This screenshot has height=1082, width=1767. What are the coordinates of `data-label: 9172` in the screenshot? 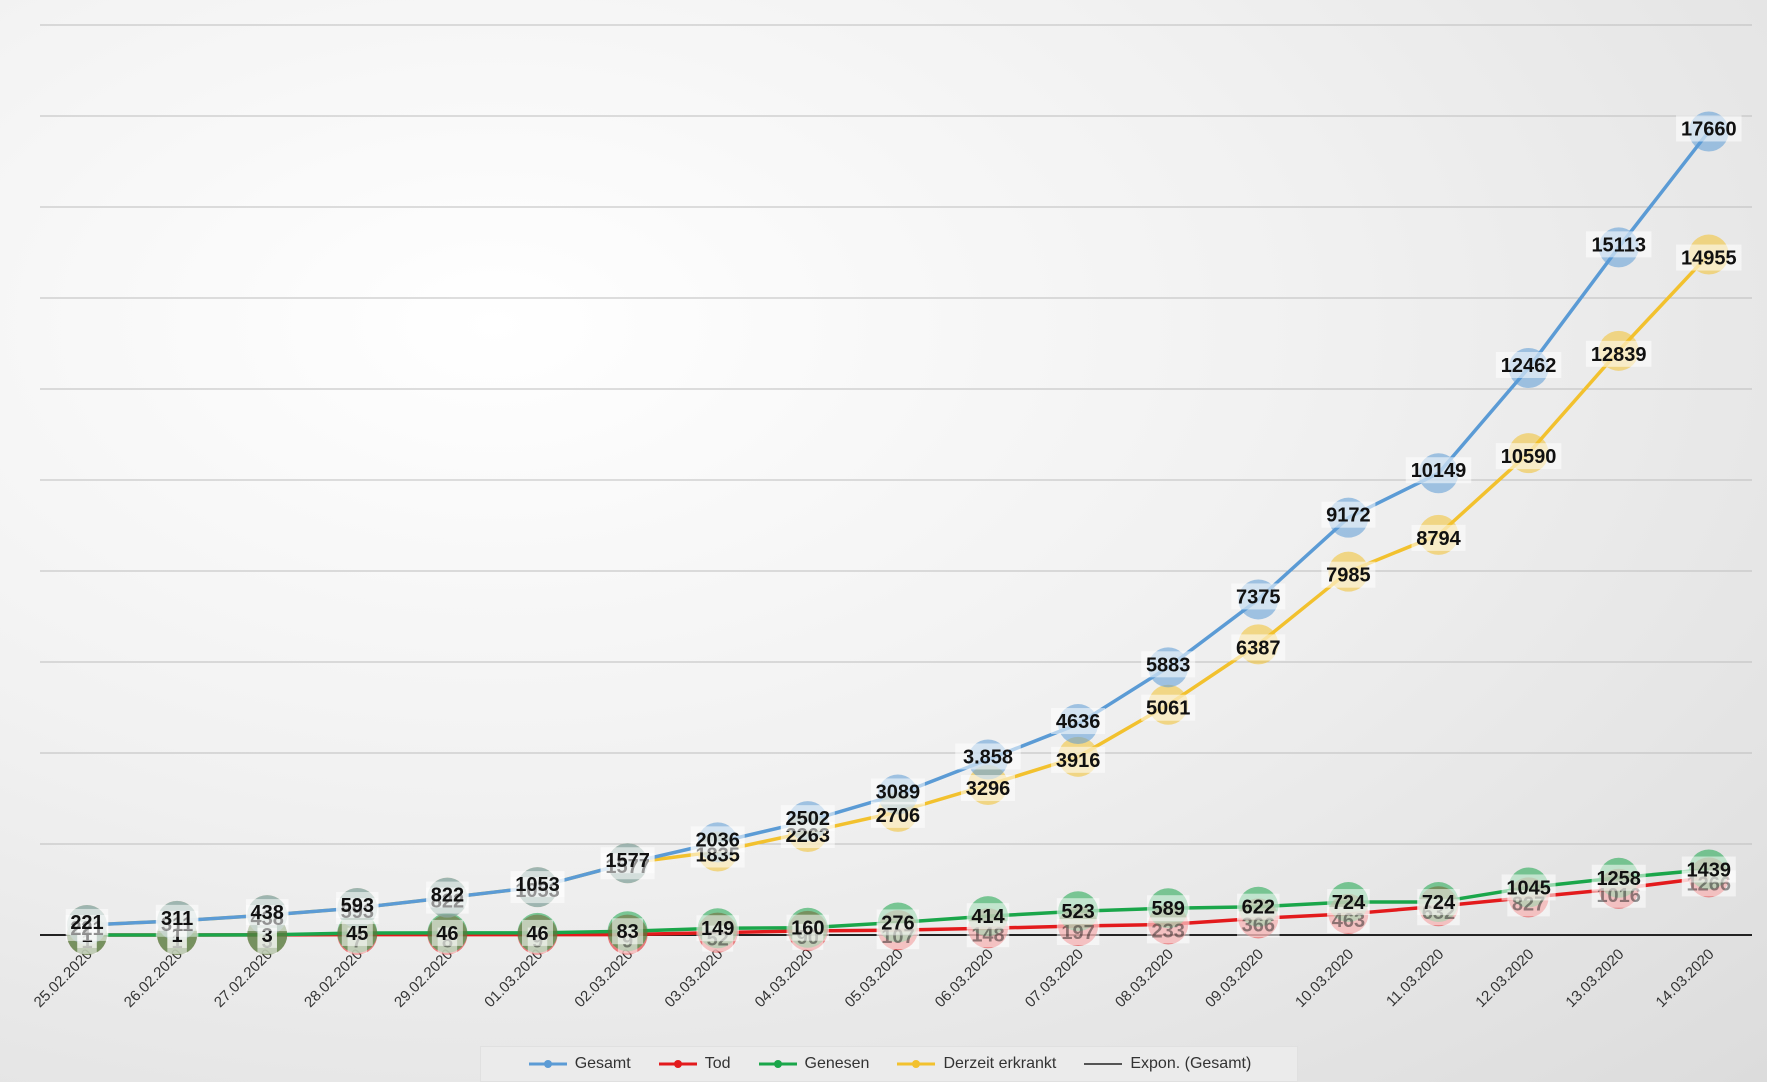 It's located at (1348, 516).